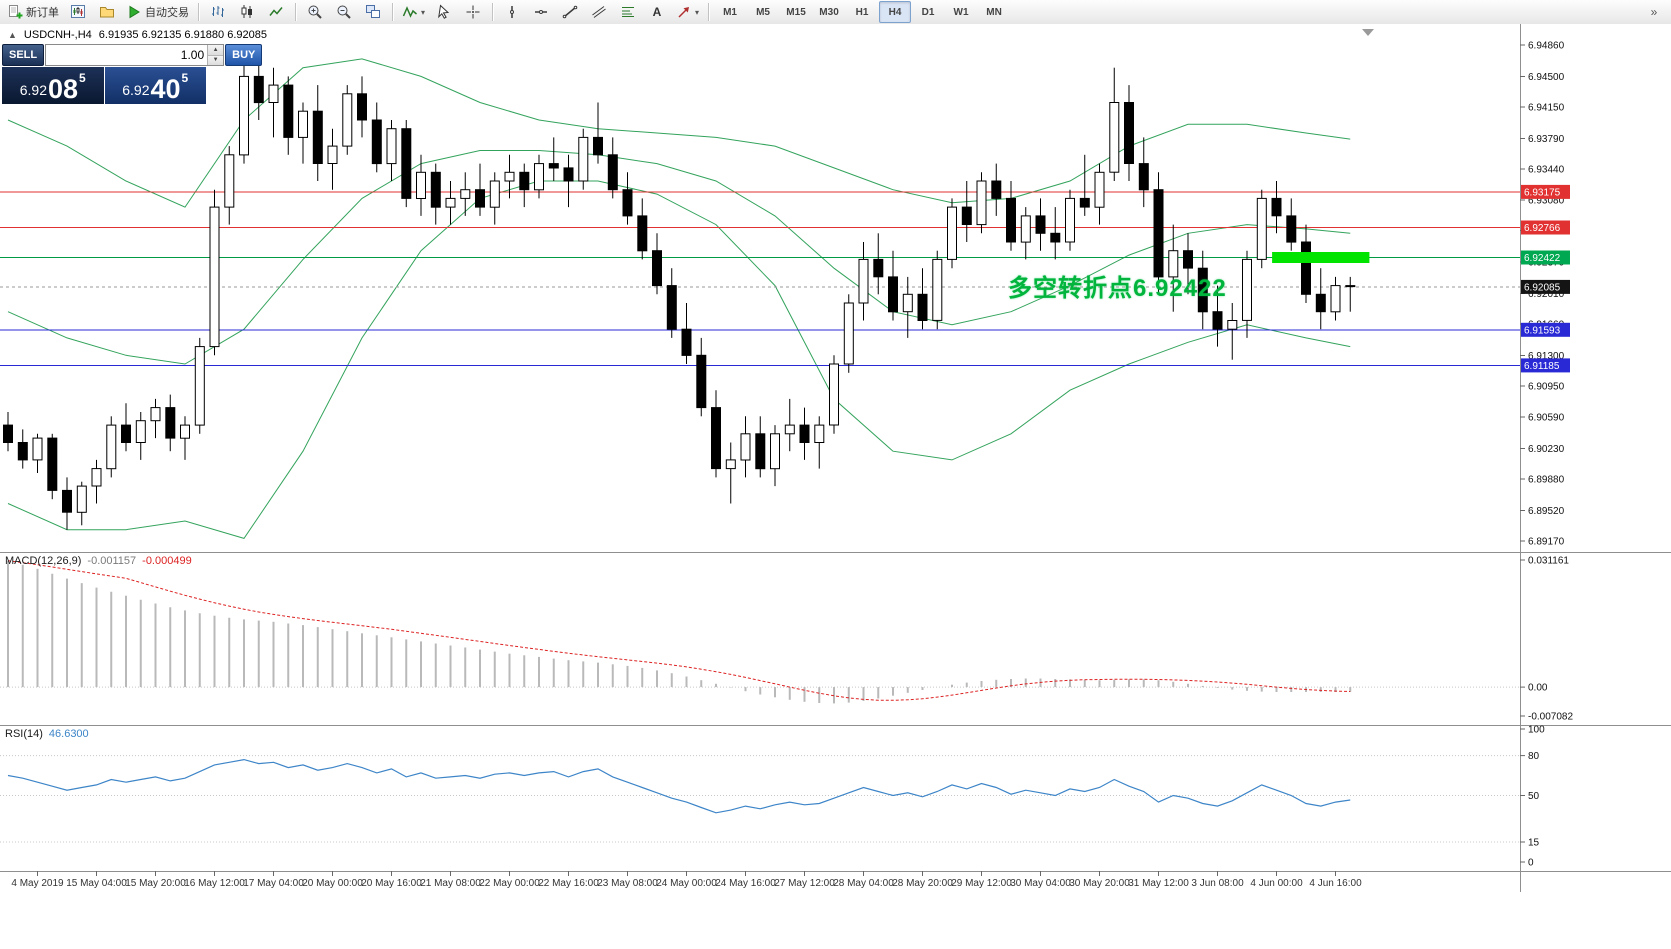 This screenshot has height=949, width=1671. Describe the element at coordinates (1538, 688) in the screenshot. I see `macd-axis-label: 0.00` at that location.